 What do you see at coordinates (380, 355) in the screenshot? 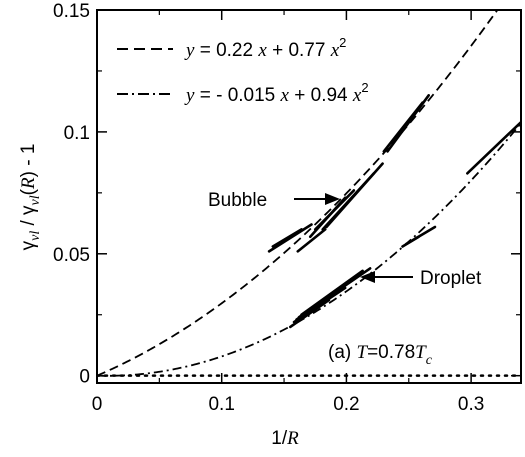
I see `panel-label: (a) T=0.78Tc` at bounding box center [380, 355].